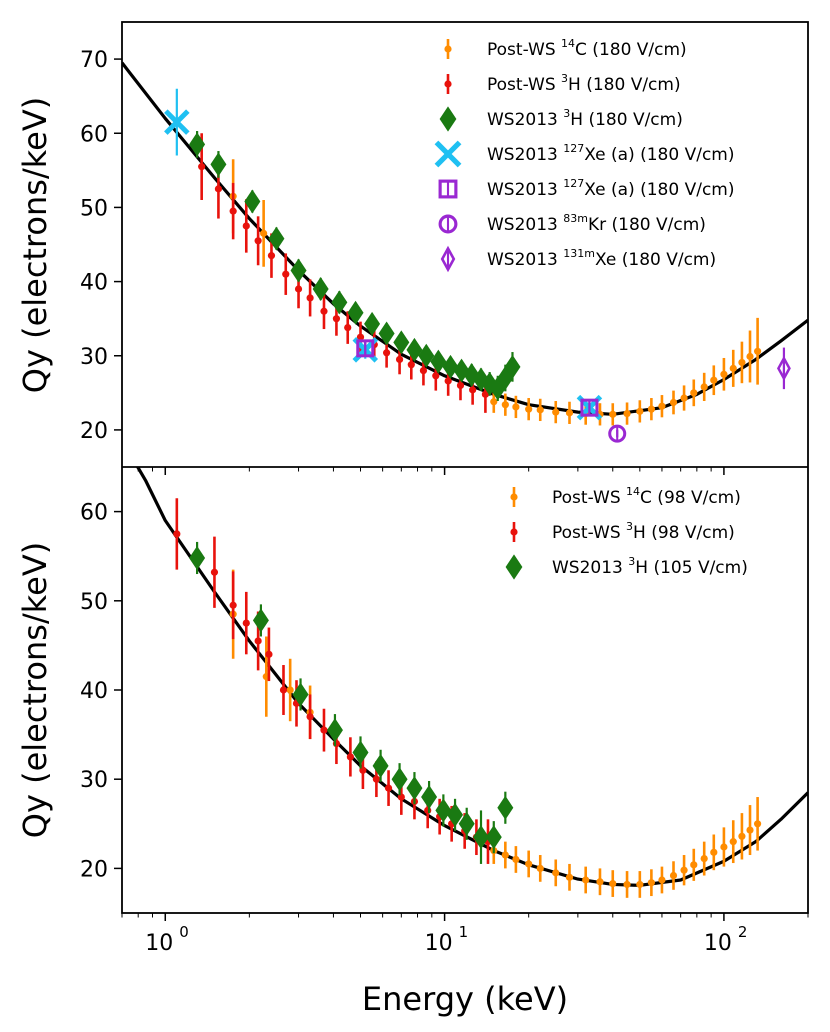 The height and width of the screenshot is (1032, 830). I want to click on bottom-y-ticks: 20 30 40 50 60, so click(101, 691).